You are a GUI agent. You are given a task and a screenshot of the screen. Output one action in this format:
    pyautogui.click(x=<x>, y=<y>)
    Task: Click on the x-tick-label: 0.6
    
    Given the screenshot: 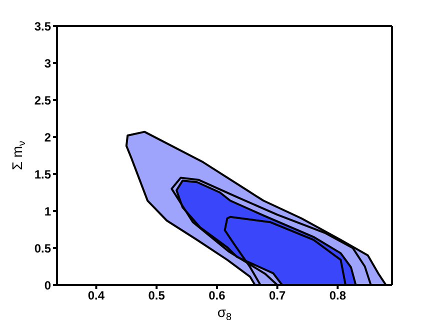 What is the action you would take?
    pyautogui.click(x=217, y=295)
    